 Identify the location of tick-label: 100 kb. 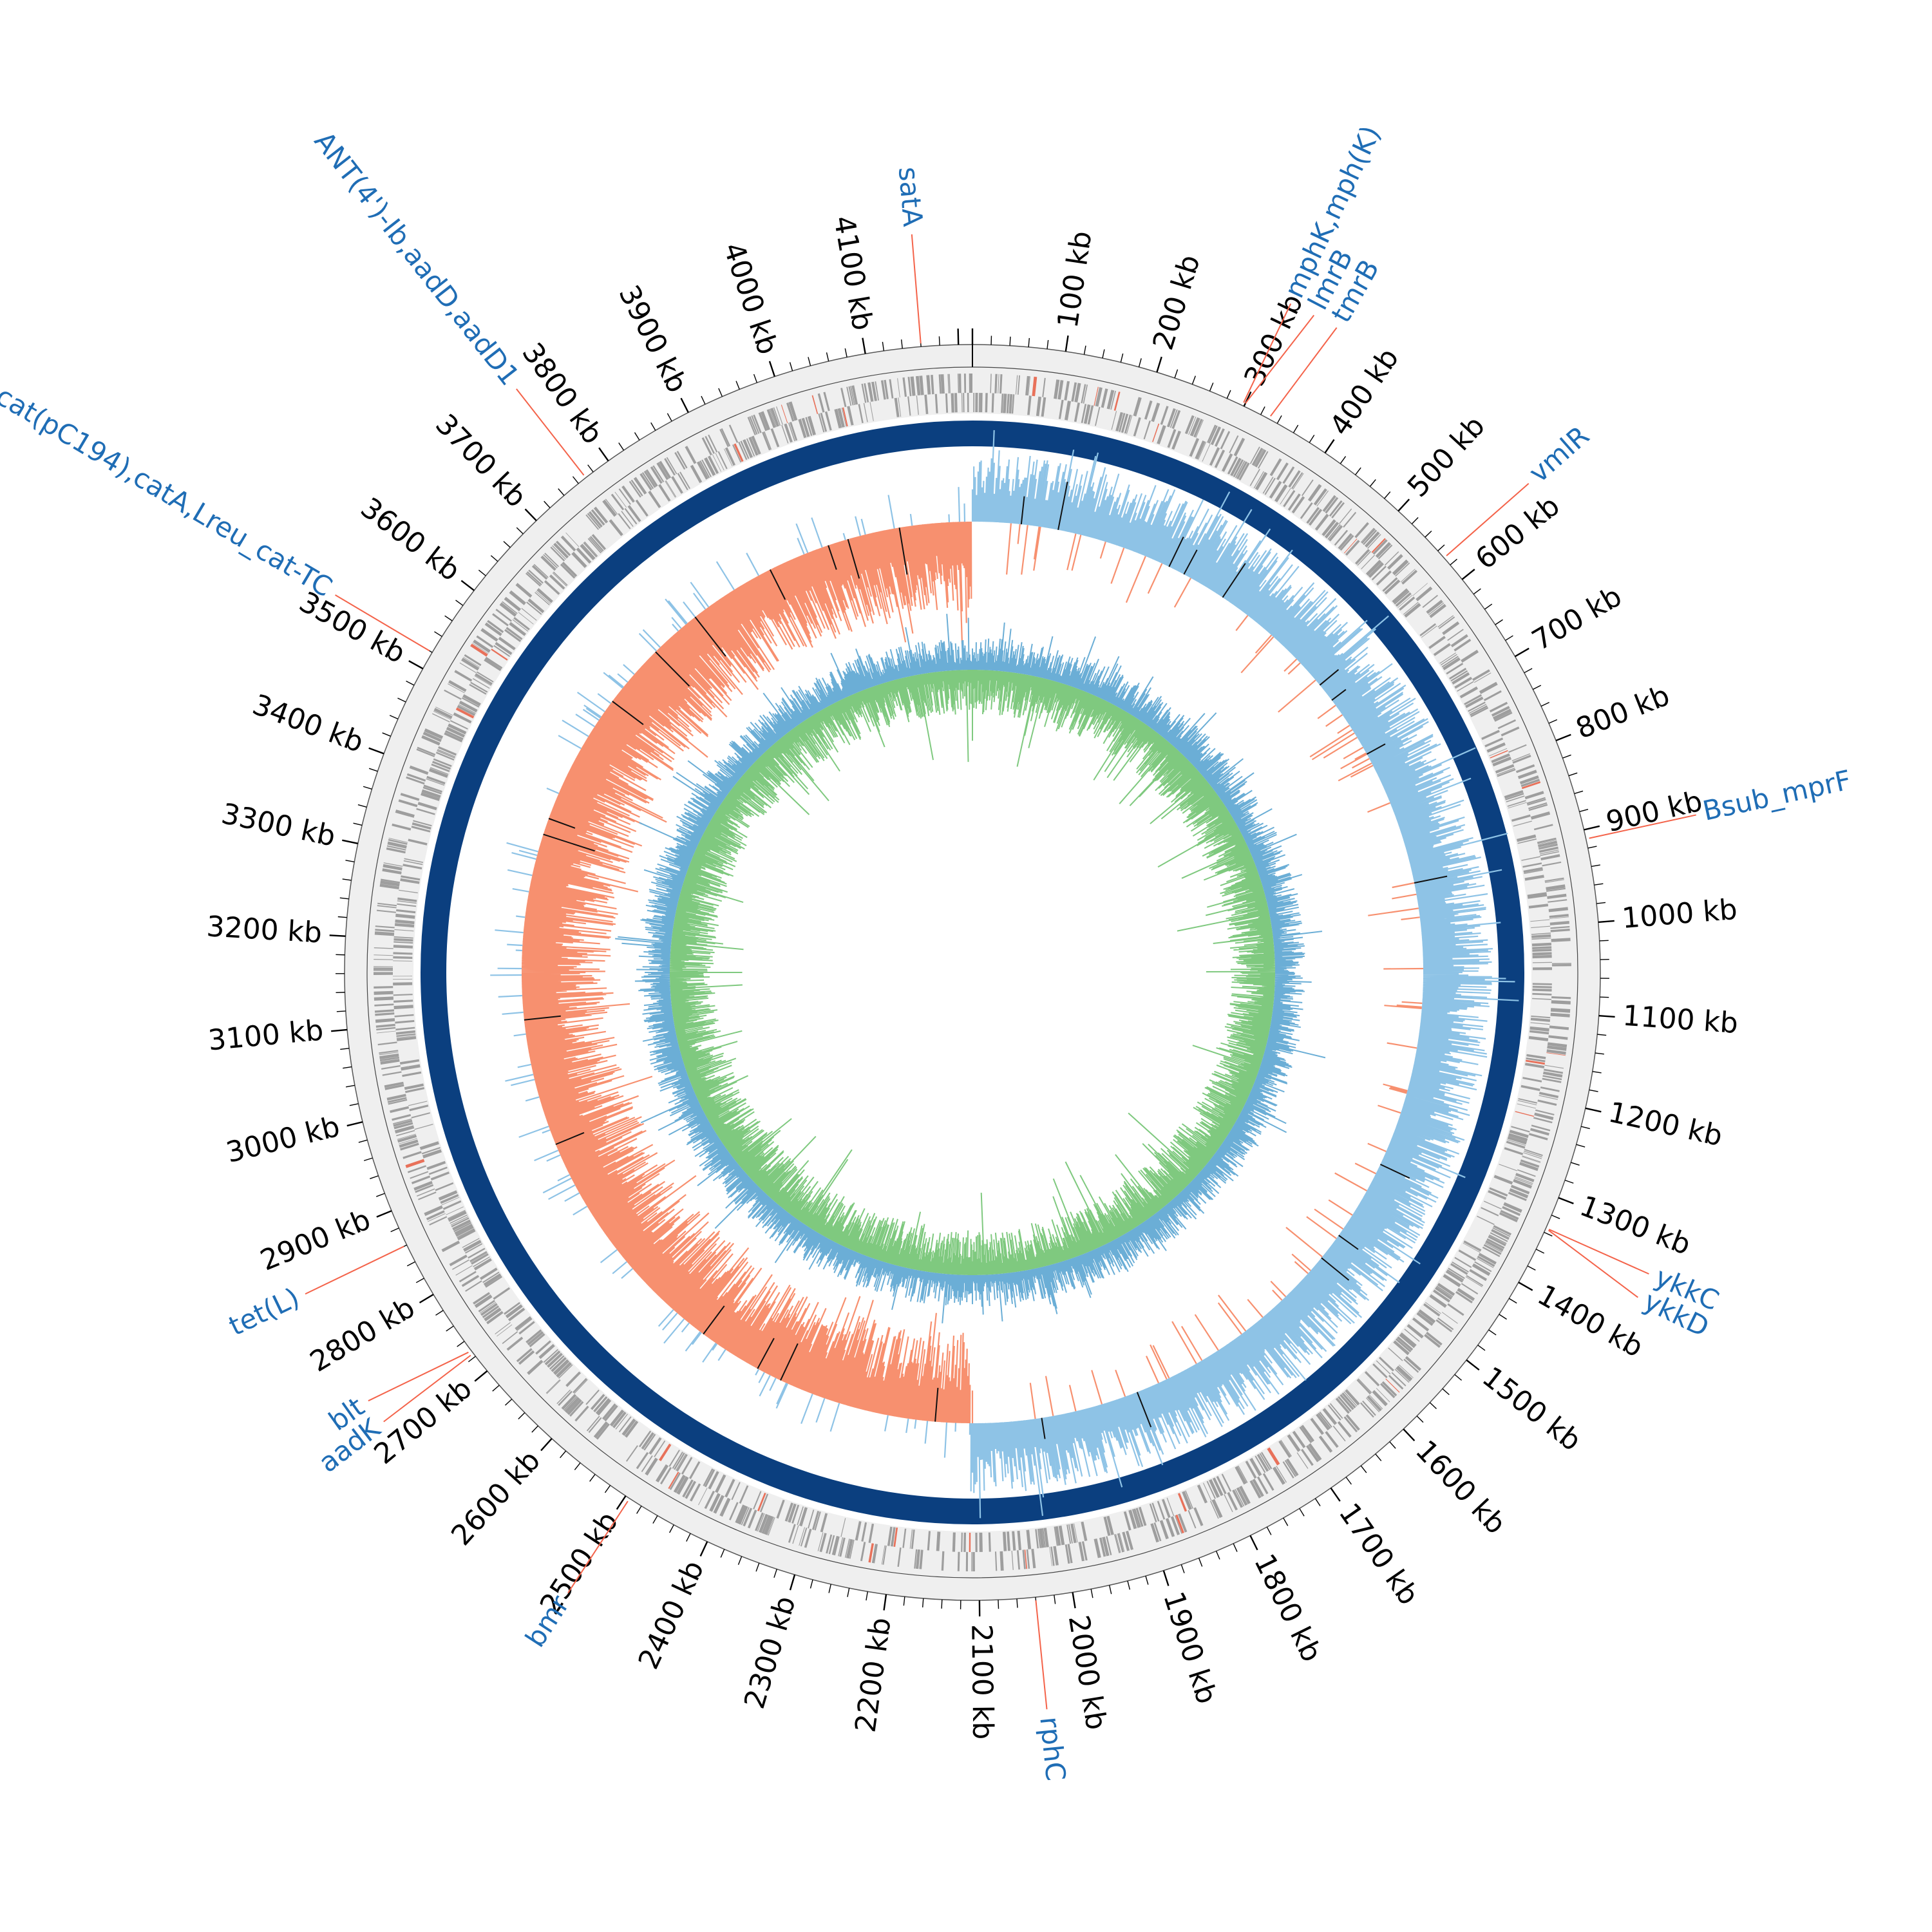
(1075, 279).